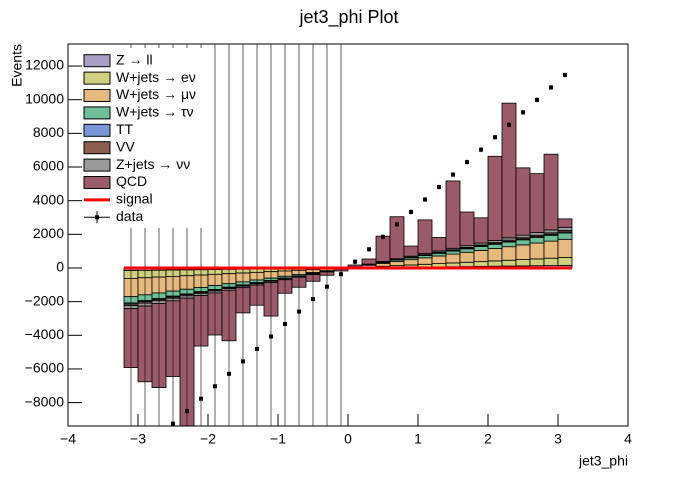 Image resolution: width=698 pixels, height=480 pixels. What do you see at coordinates (44, 98) in the screenshot?
I see `y-tick-label: 10000` at bounding box center [44, 98].